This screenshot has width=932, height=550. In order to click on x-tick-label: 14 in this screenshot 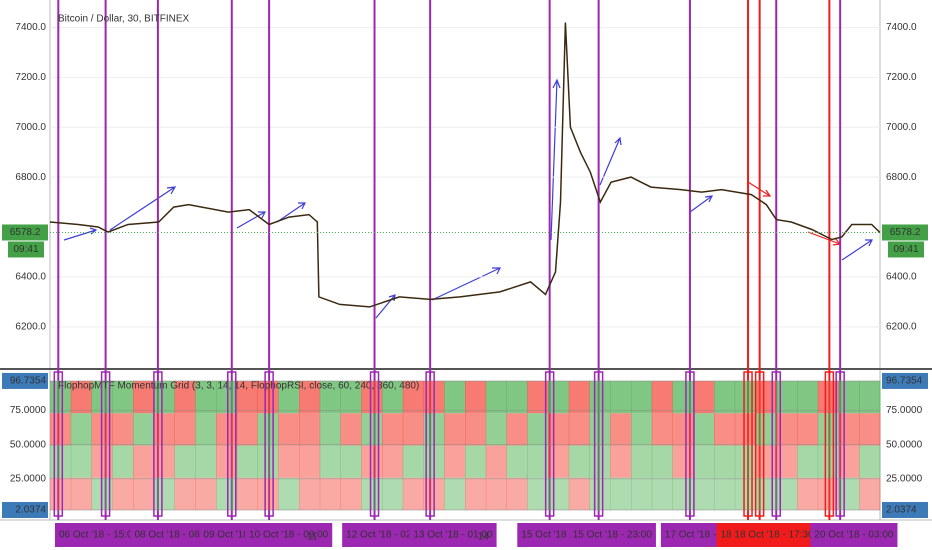, I will do `click(484, 537)`.